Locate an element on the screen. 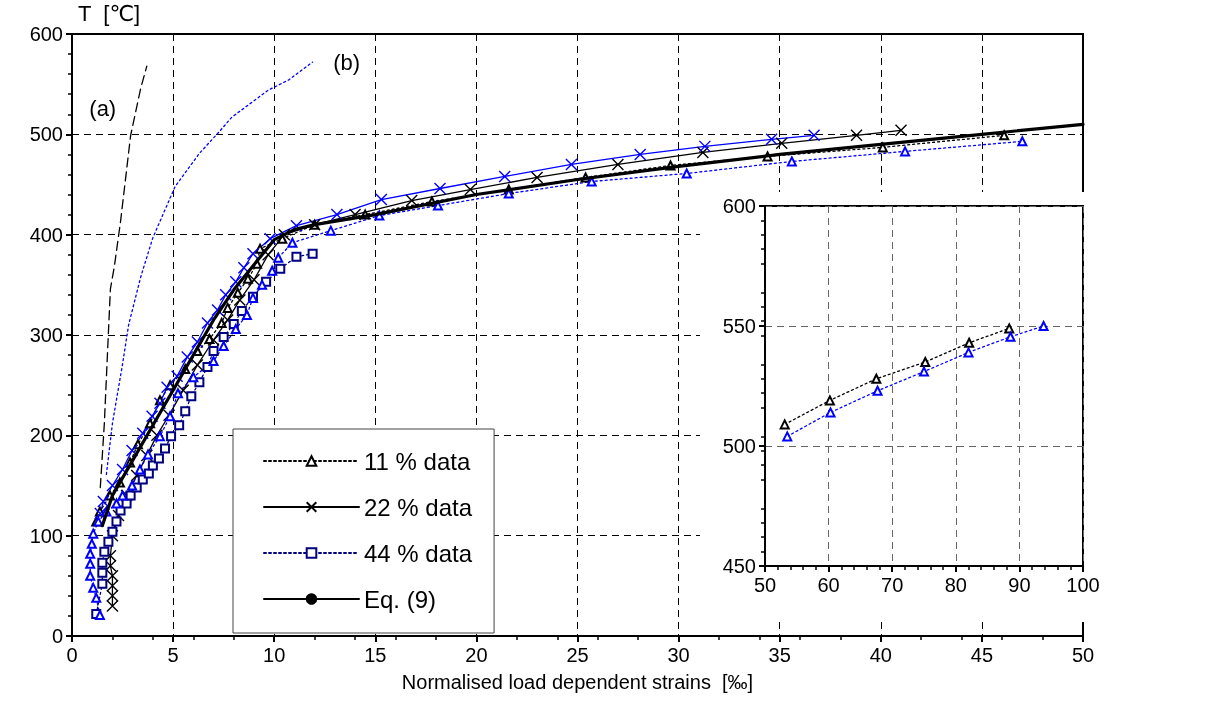 This screenshot has width=1216, height=725. x-tick-label: 30 is located at coordinates (678, 655).